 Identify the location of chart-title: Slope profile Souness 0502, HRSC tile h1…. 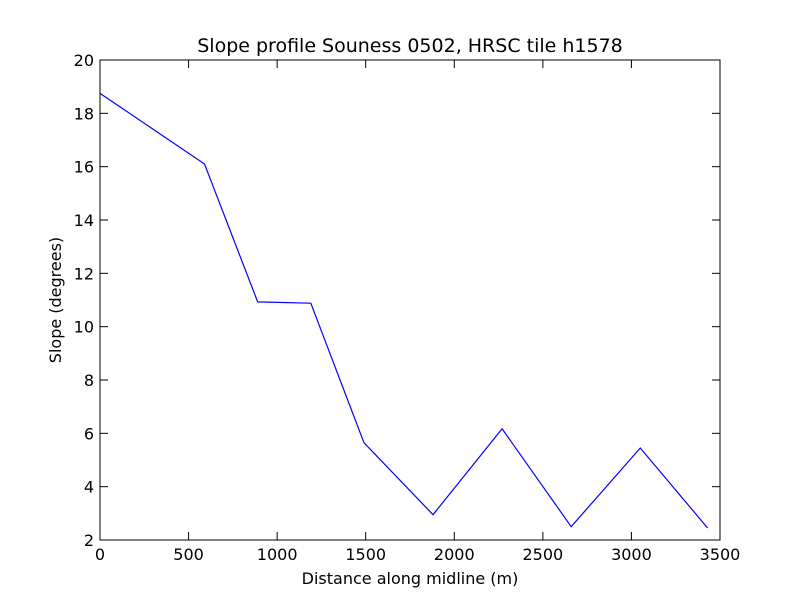
(410, 46).